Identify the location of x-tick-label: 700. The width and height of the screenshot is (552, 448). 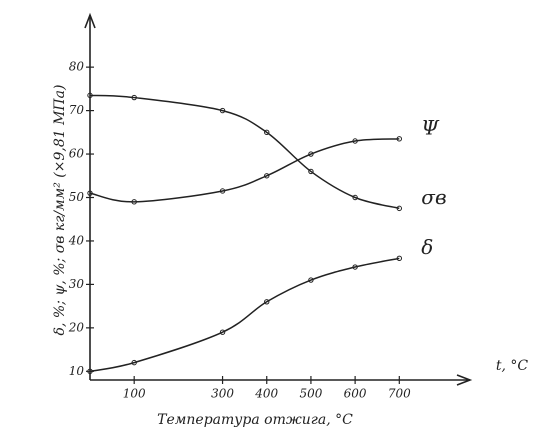
(399, 394).